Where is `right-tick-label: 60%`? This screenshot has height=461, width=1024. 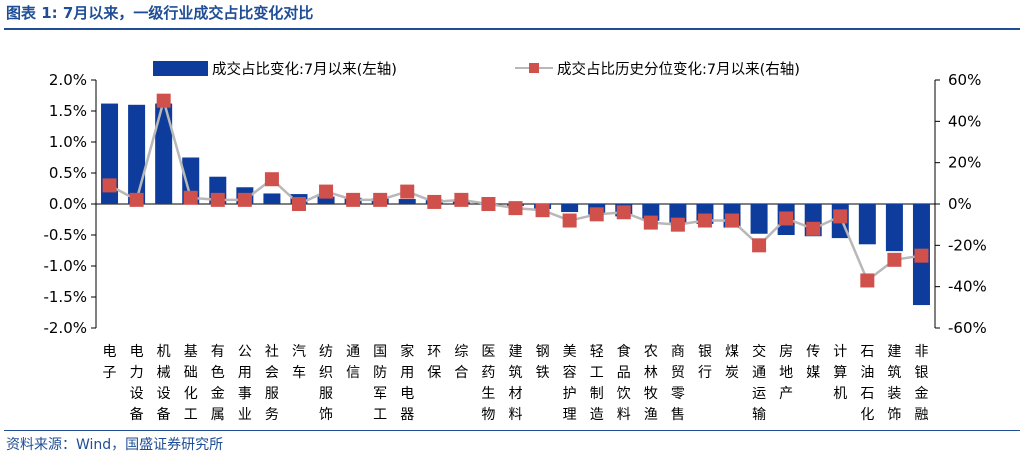 right-tick-label: 60% is located at coordinates (964, 80).